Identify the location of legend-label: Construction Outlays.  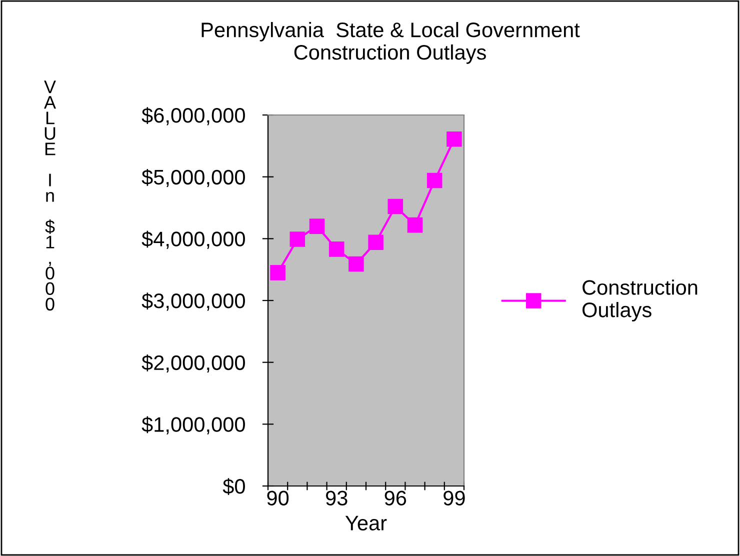
(640, 301).